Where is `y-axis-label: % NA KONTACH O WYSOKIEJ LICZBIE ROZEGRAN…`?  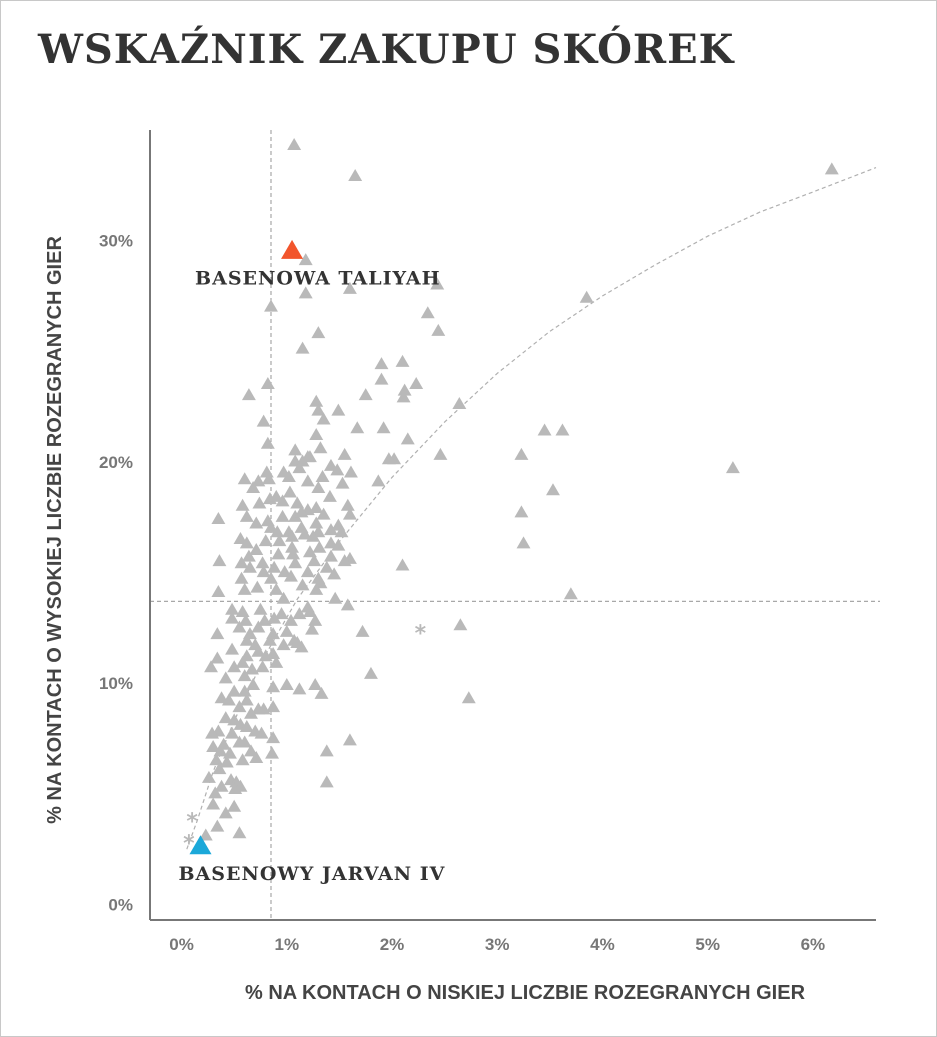 y-axis-label: % NA KONTACH O WYSOKIEJ LICZBIE ROZEGRAN… is located at coordinates (55, 530).